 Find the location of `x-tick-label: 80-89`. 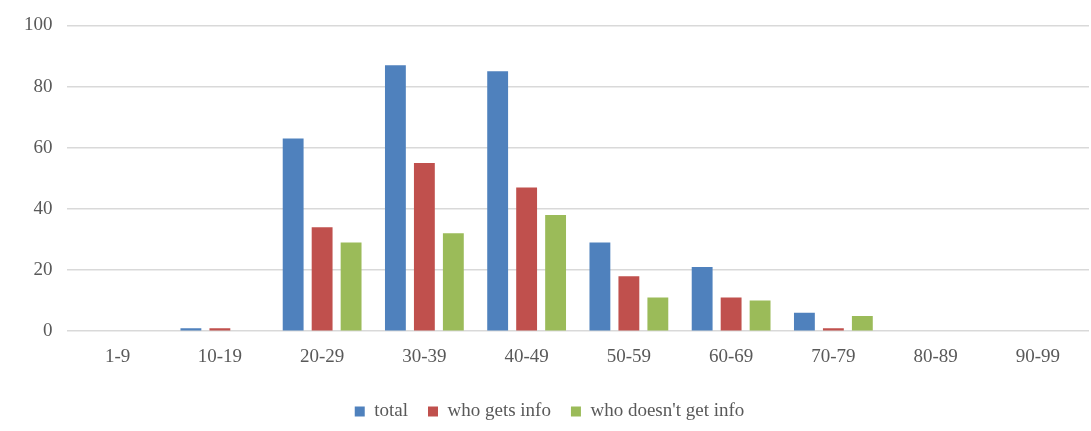

x-tick-label: 80-89 is located at coordinates (935, 355).